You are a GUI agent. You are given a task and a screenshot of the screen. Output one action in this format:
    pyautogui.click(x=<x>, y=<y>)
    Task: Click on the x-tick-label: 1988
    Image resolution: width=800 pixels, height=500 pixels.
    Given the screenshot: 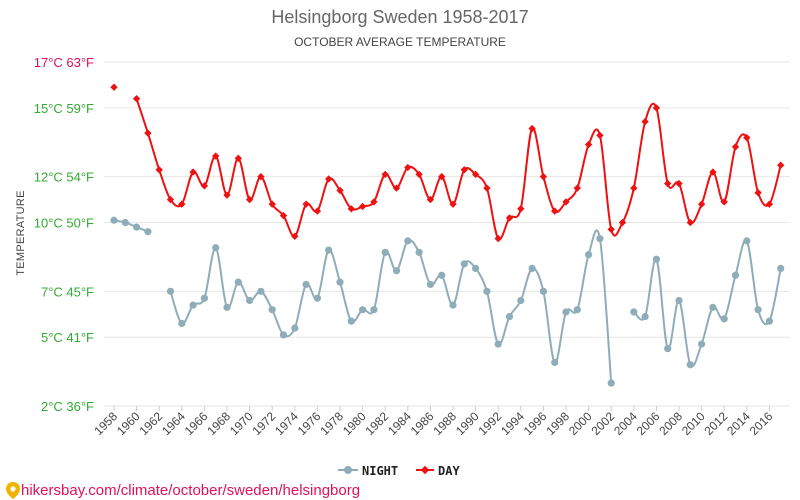 What is the action you would take?
    pyautogui.click(x=444, y=423)
    